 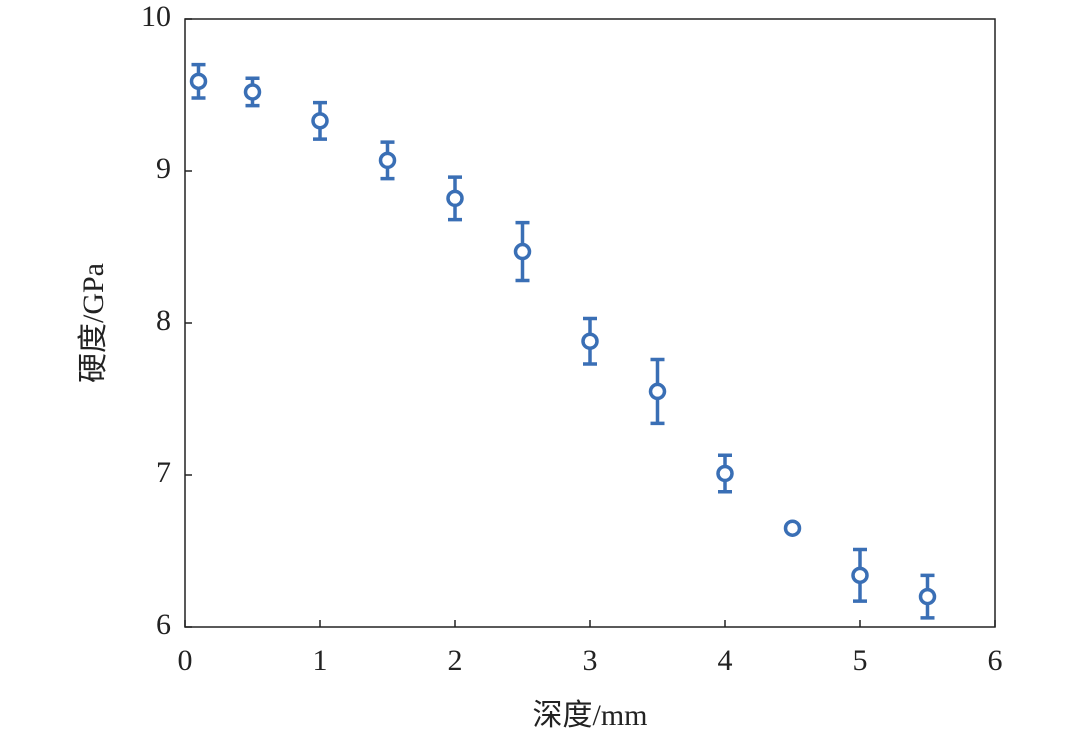 What do you see at coordinates (93, 323) in the screenshot?
I see `y-axis-label: 硬度/GPa` at bounding box center [93, 323].